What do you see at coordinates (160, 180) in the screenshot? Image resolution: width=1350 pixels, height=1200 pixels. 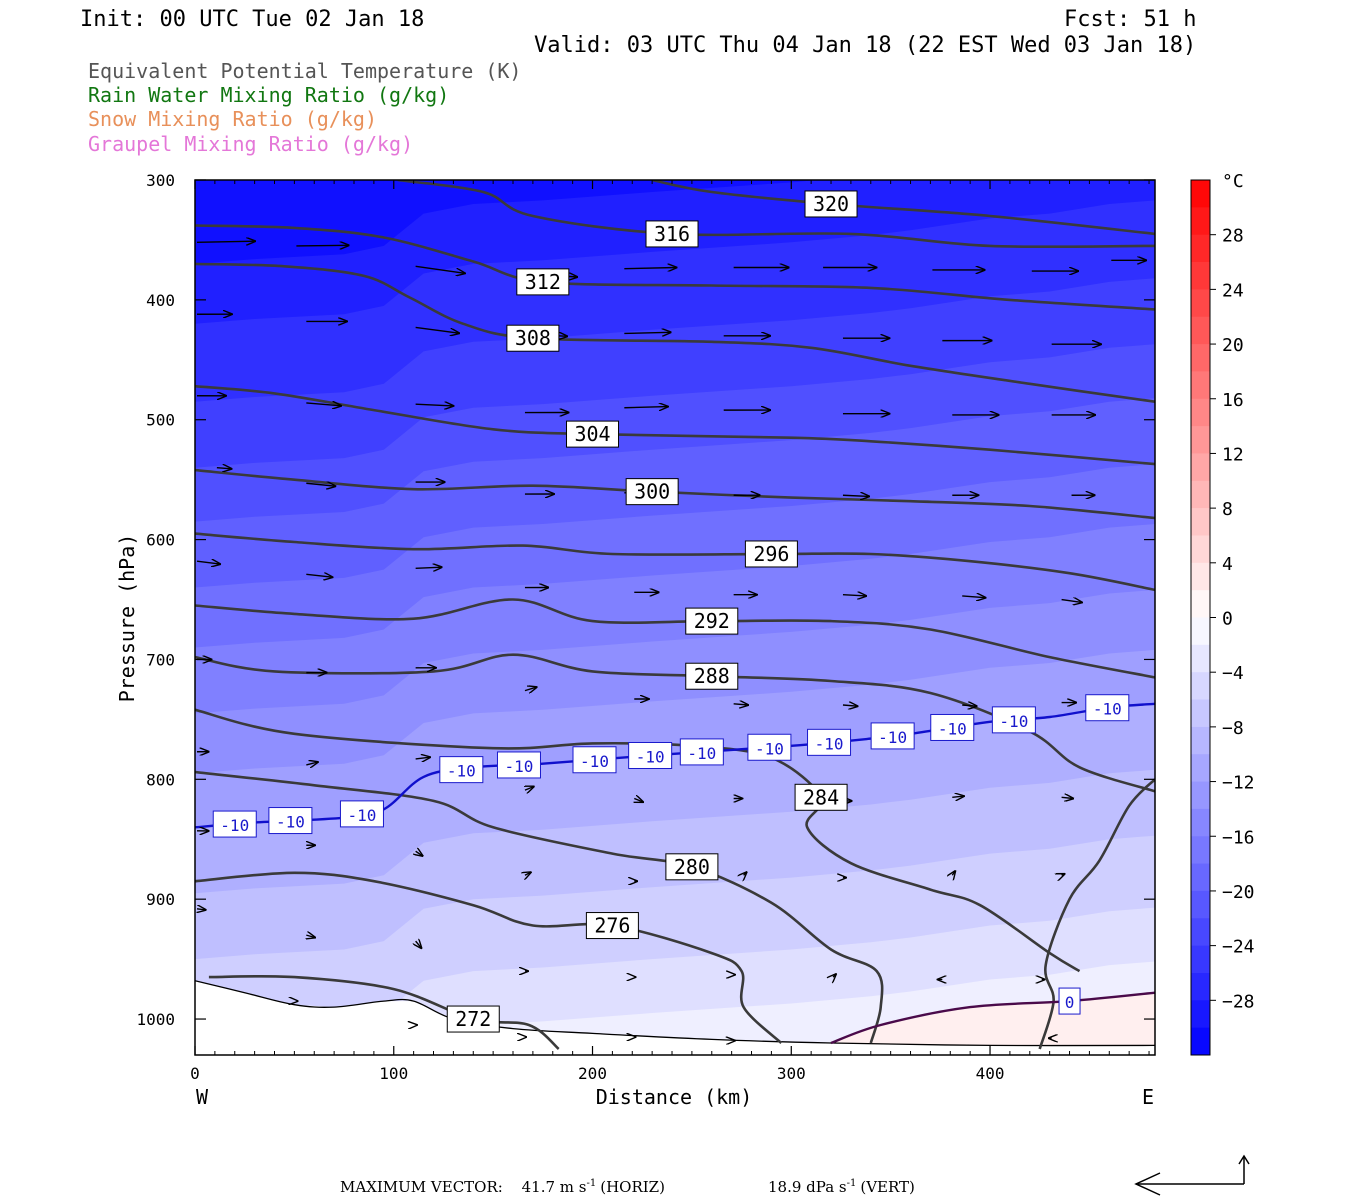 I see `y-tick-label: 300` at bounding box center [160, 180].